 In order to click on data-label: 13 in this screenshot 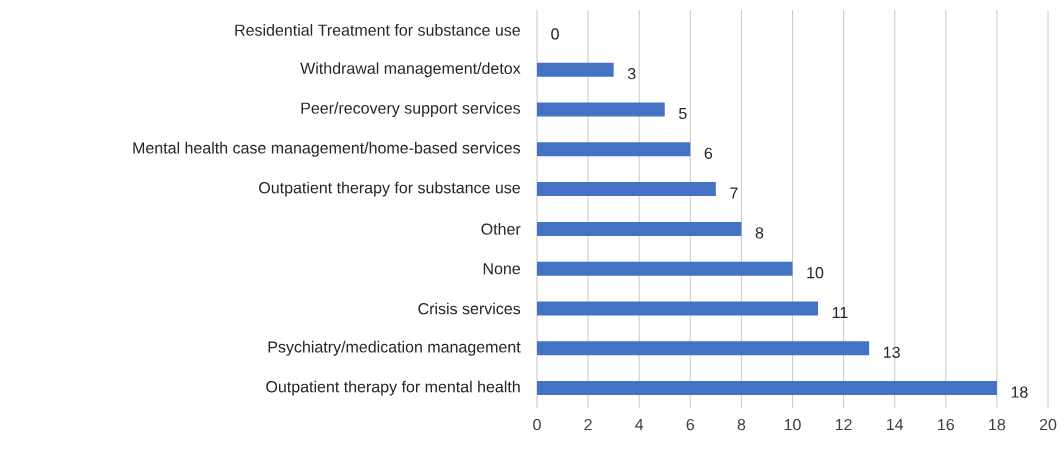, I will do `click(891, 352)`.